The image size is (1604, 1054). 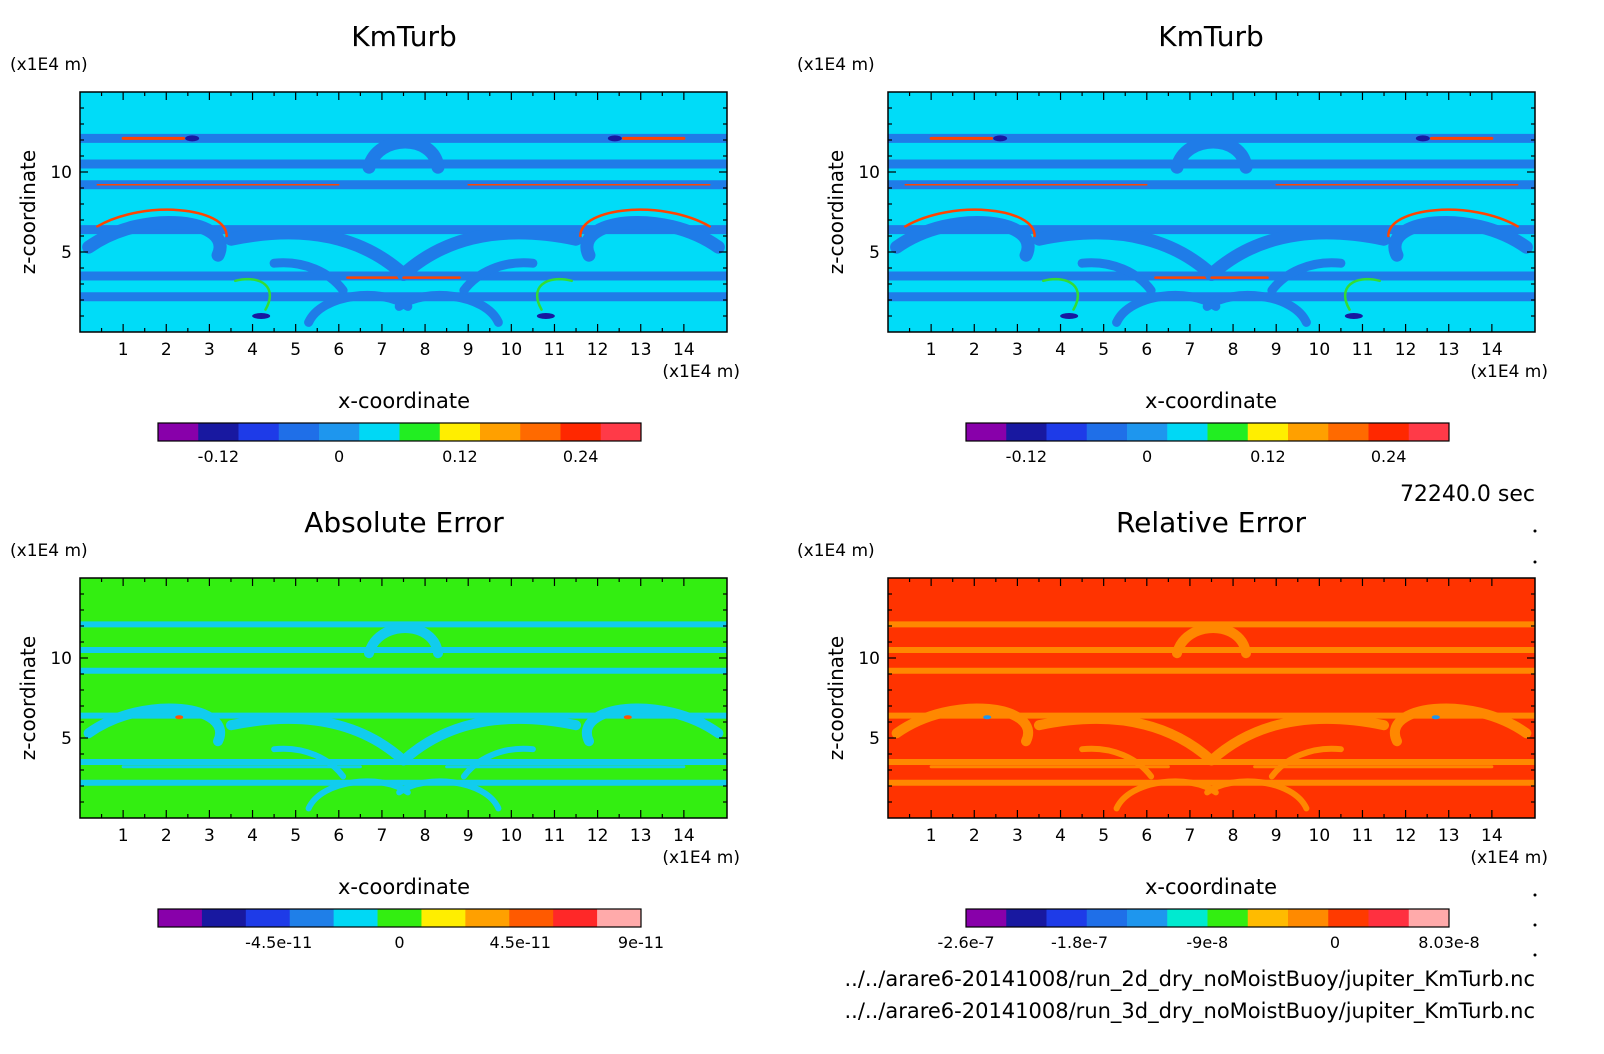 I want to click on axis-ticks, so click(x=403, y=212).